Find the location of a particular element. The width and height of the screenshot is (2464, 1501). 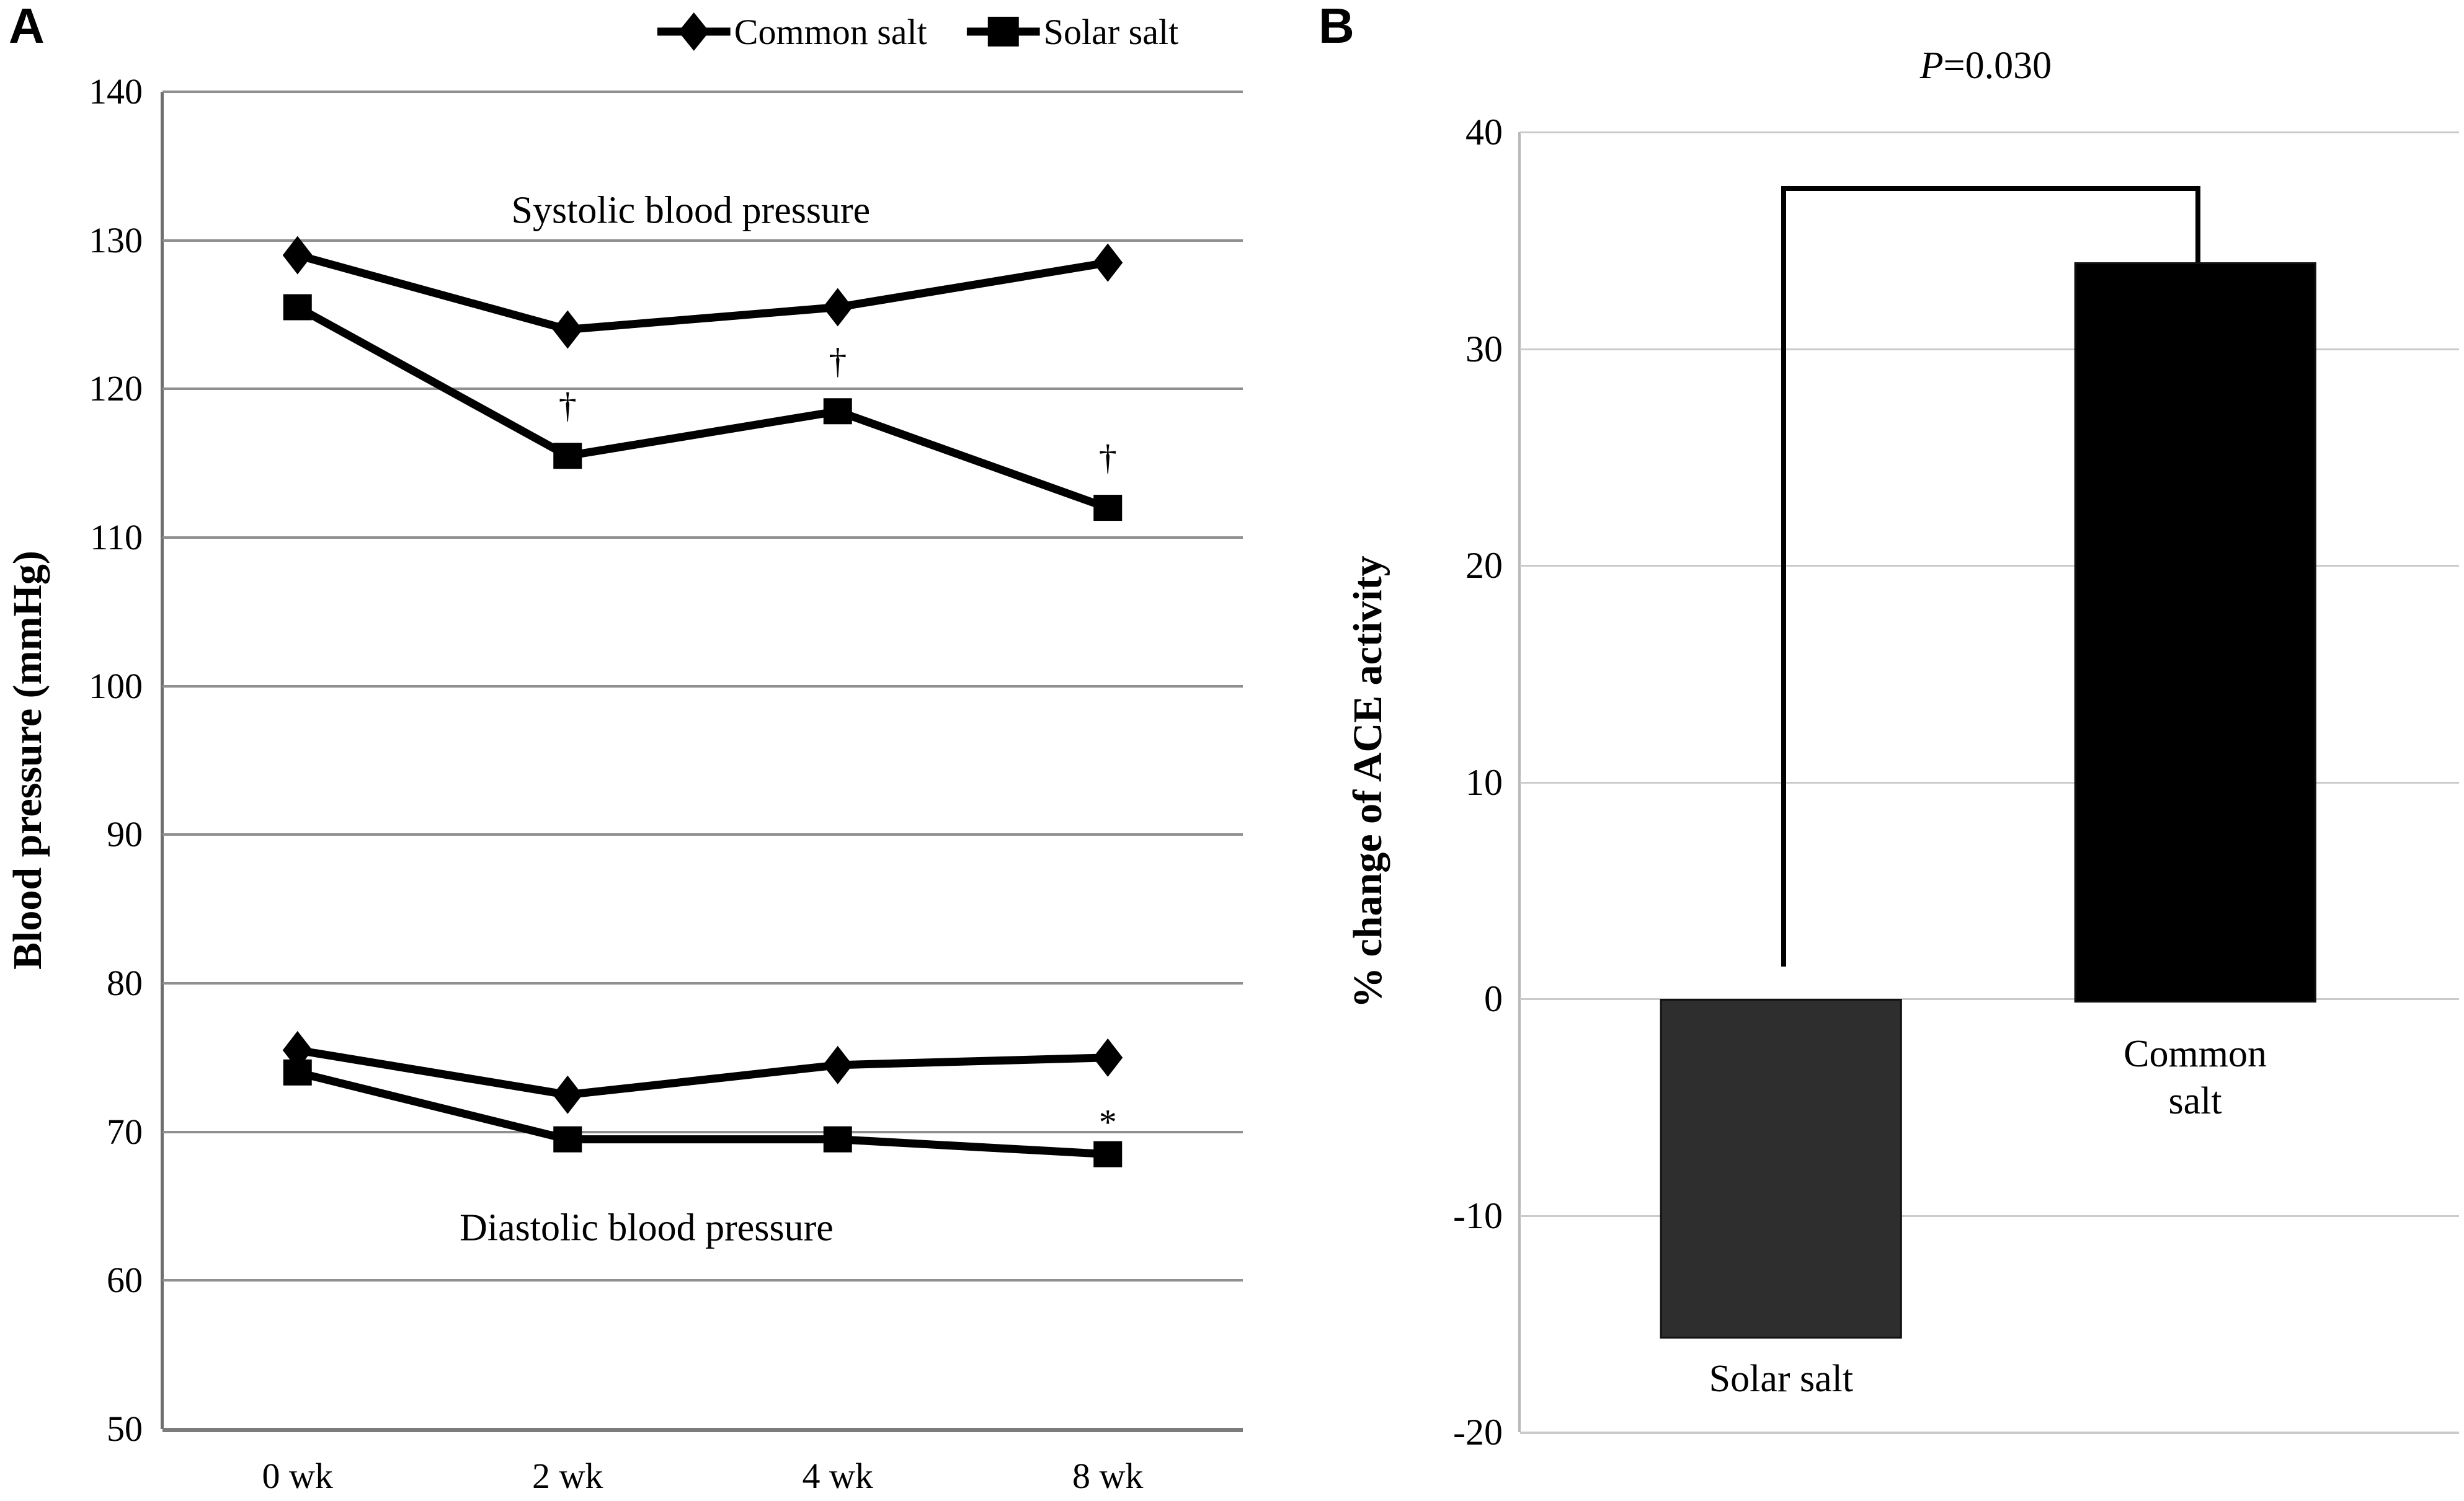

y-tick--10: -10 is located at coordinates (1478, 1216).